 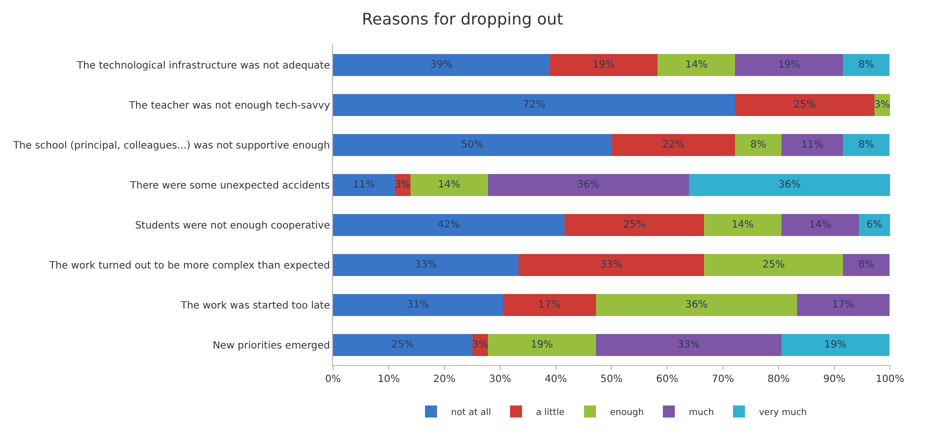 I want to click on y-tick-label: Students were not enough cooperative, so click(x=232, y=226).